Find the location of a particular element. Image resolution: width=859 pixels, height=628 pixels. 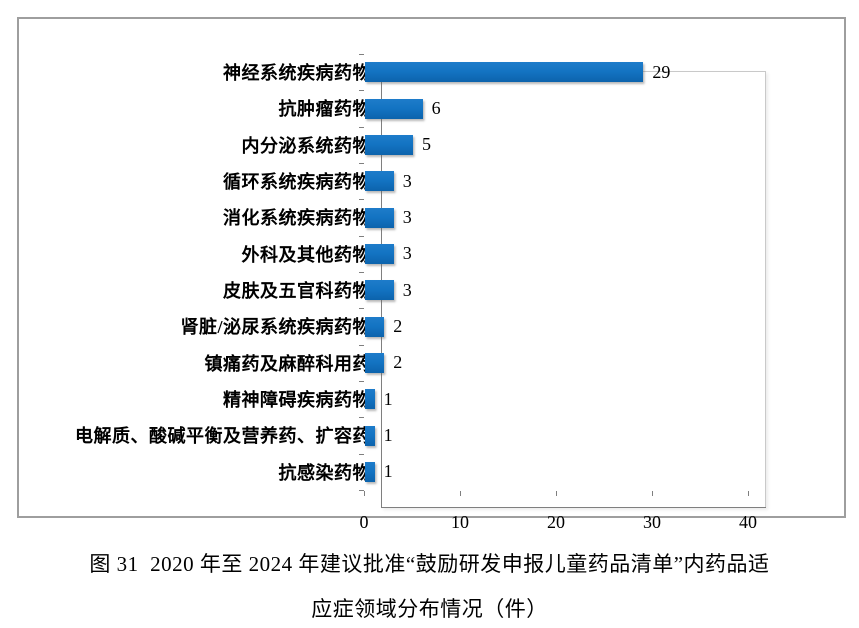

category-label: 抗肿瘤药物 is located at coordinates (324, 109).